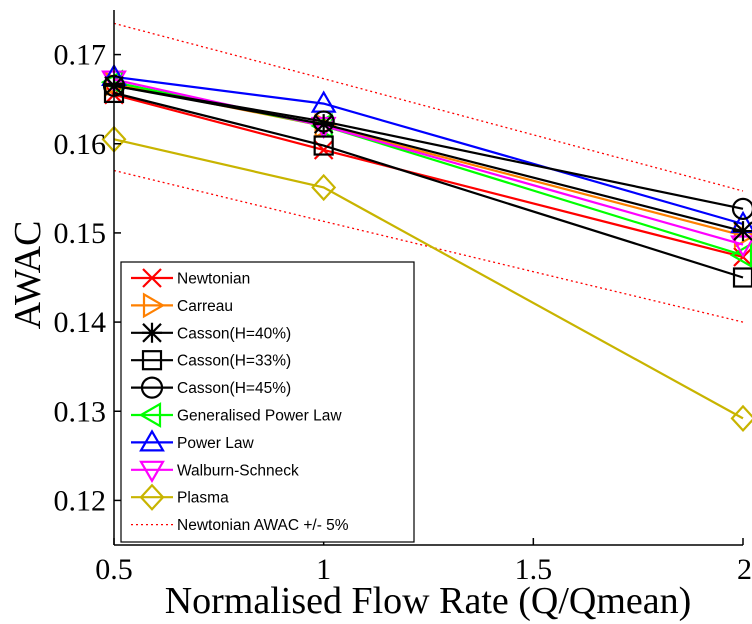  Describe the element at coordinates (205, 306) in the screenshot. I see `legend-label: Carreau` at that location.